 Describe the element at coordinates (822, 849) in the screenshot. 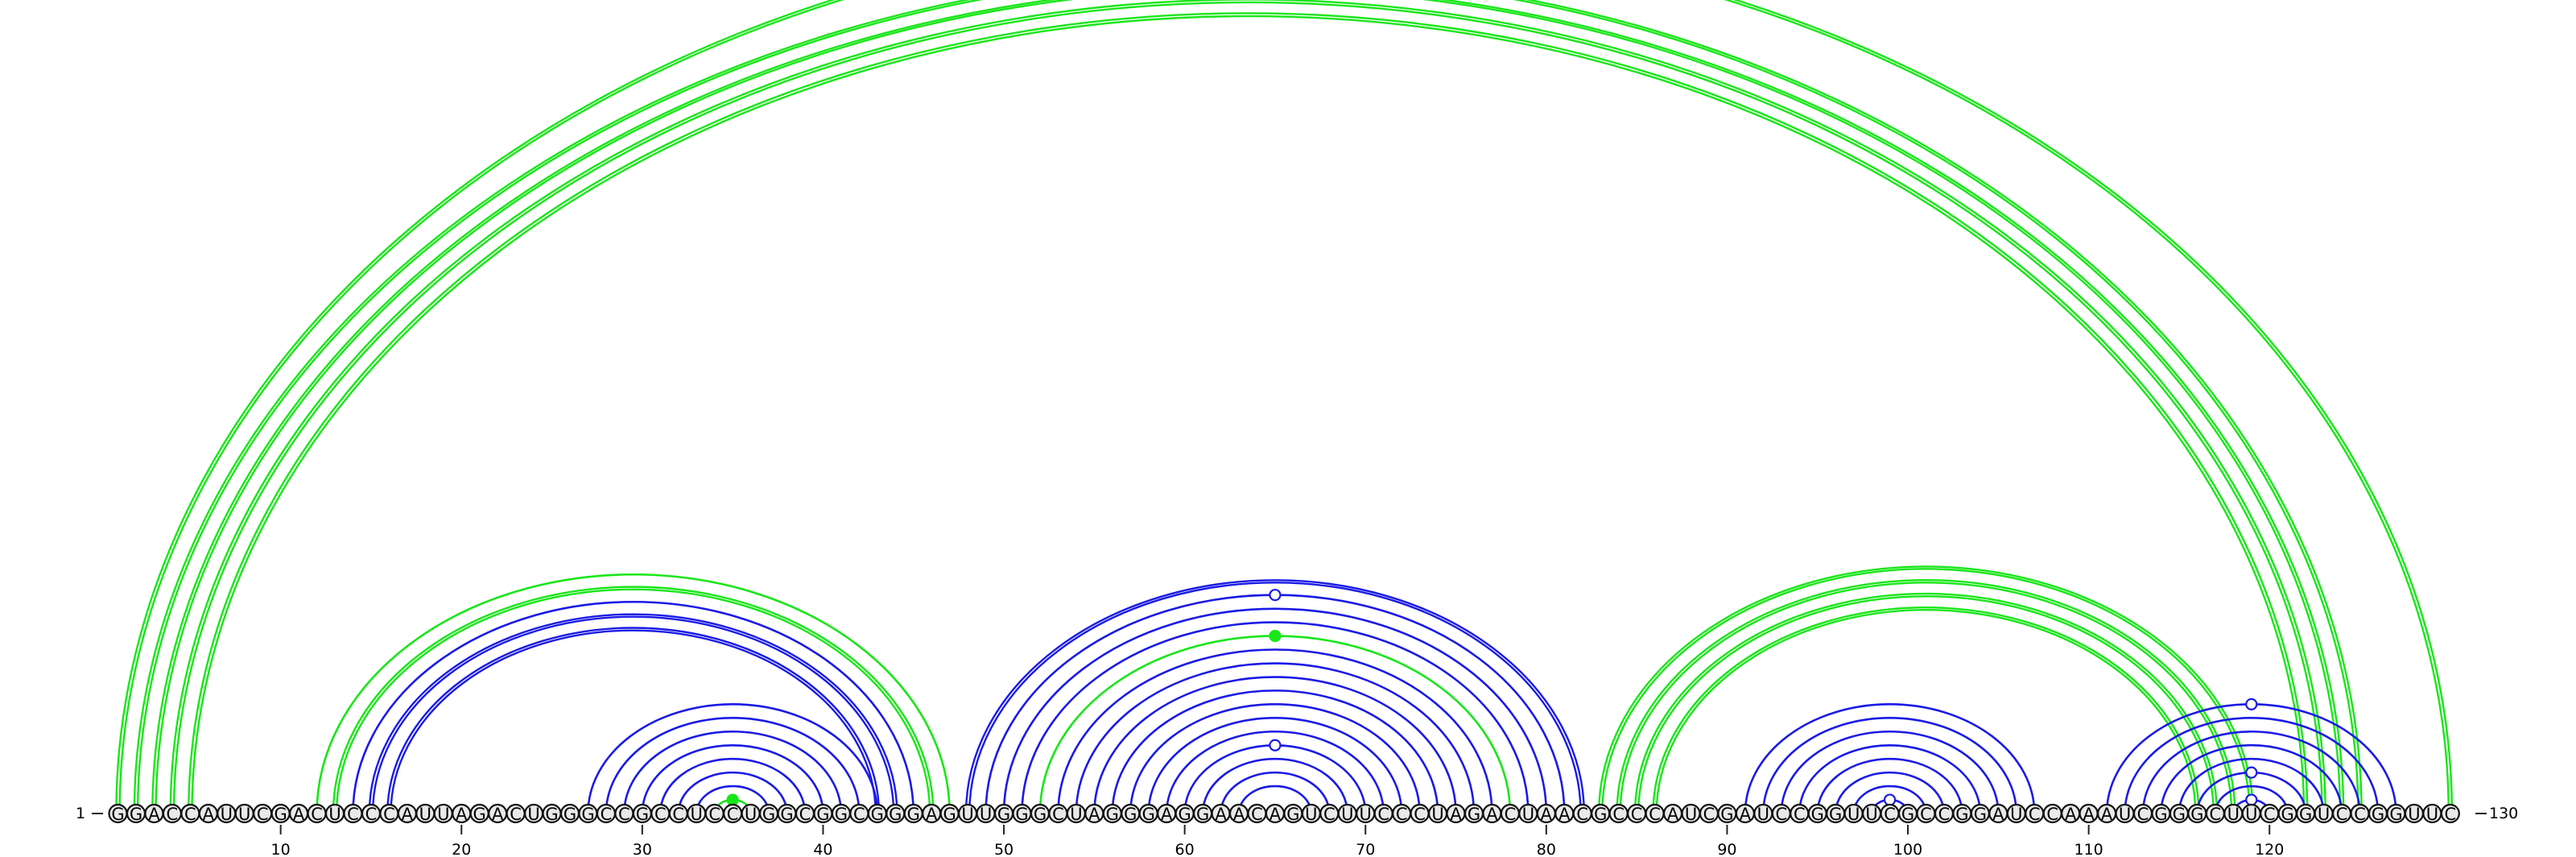

I see `tick-label: 40` at that location.